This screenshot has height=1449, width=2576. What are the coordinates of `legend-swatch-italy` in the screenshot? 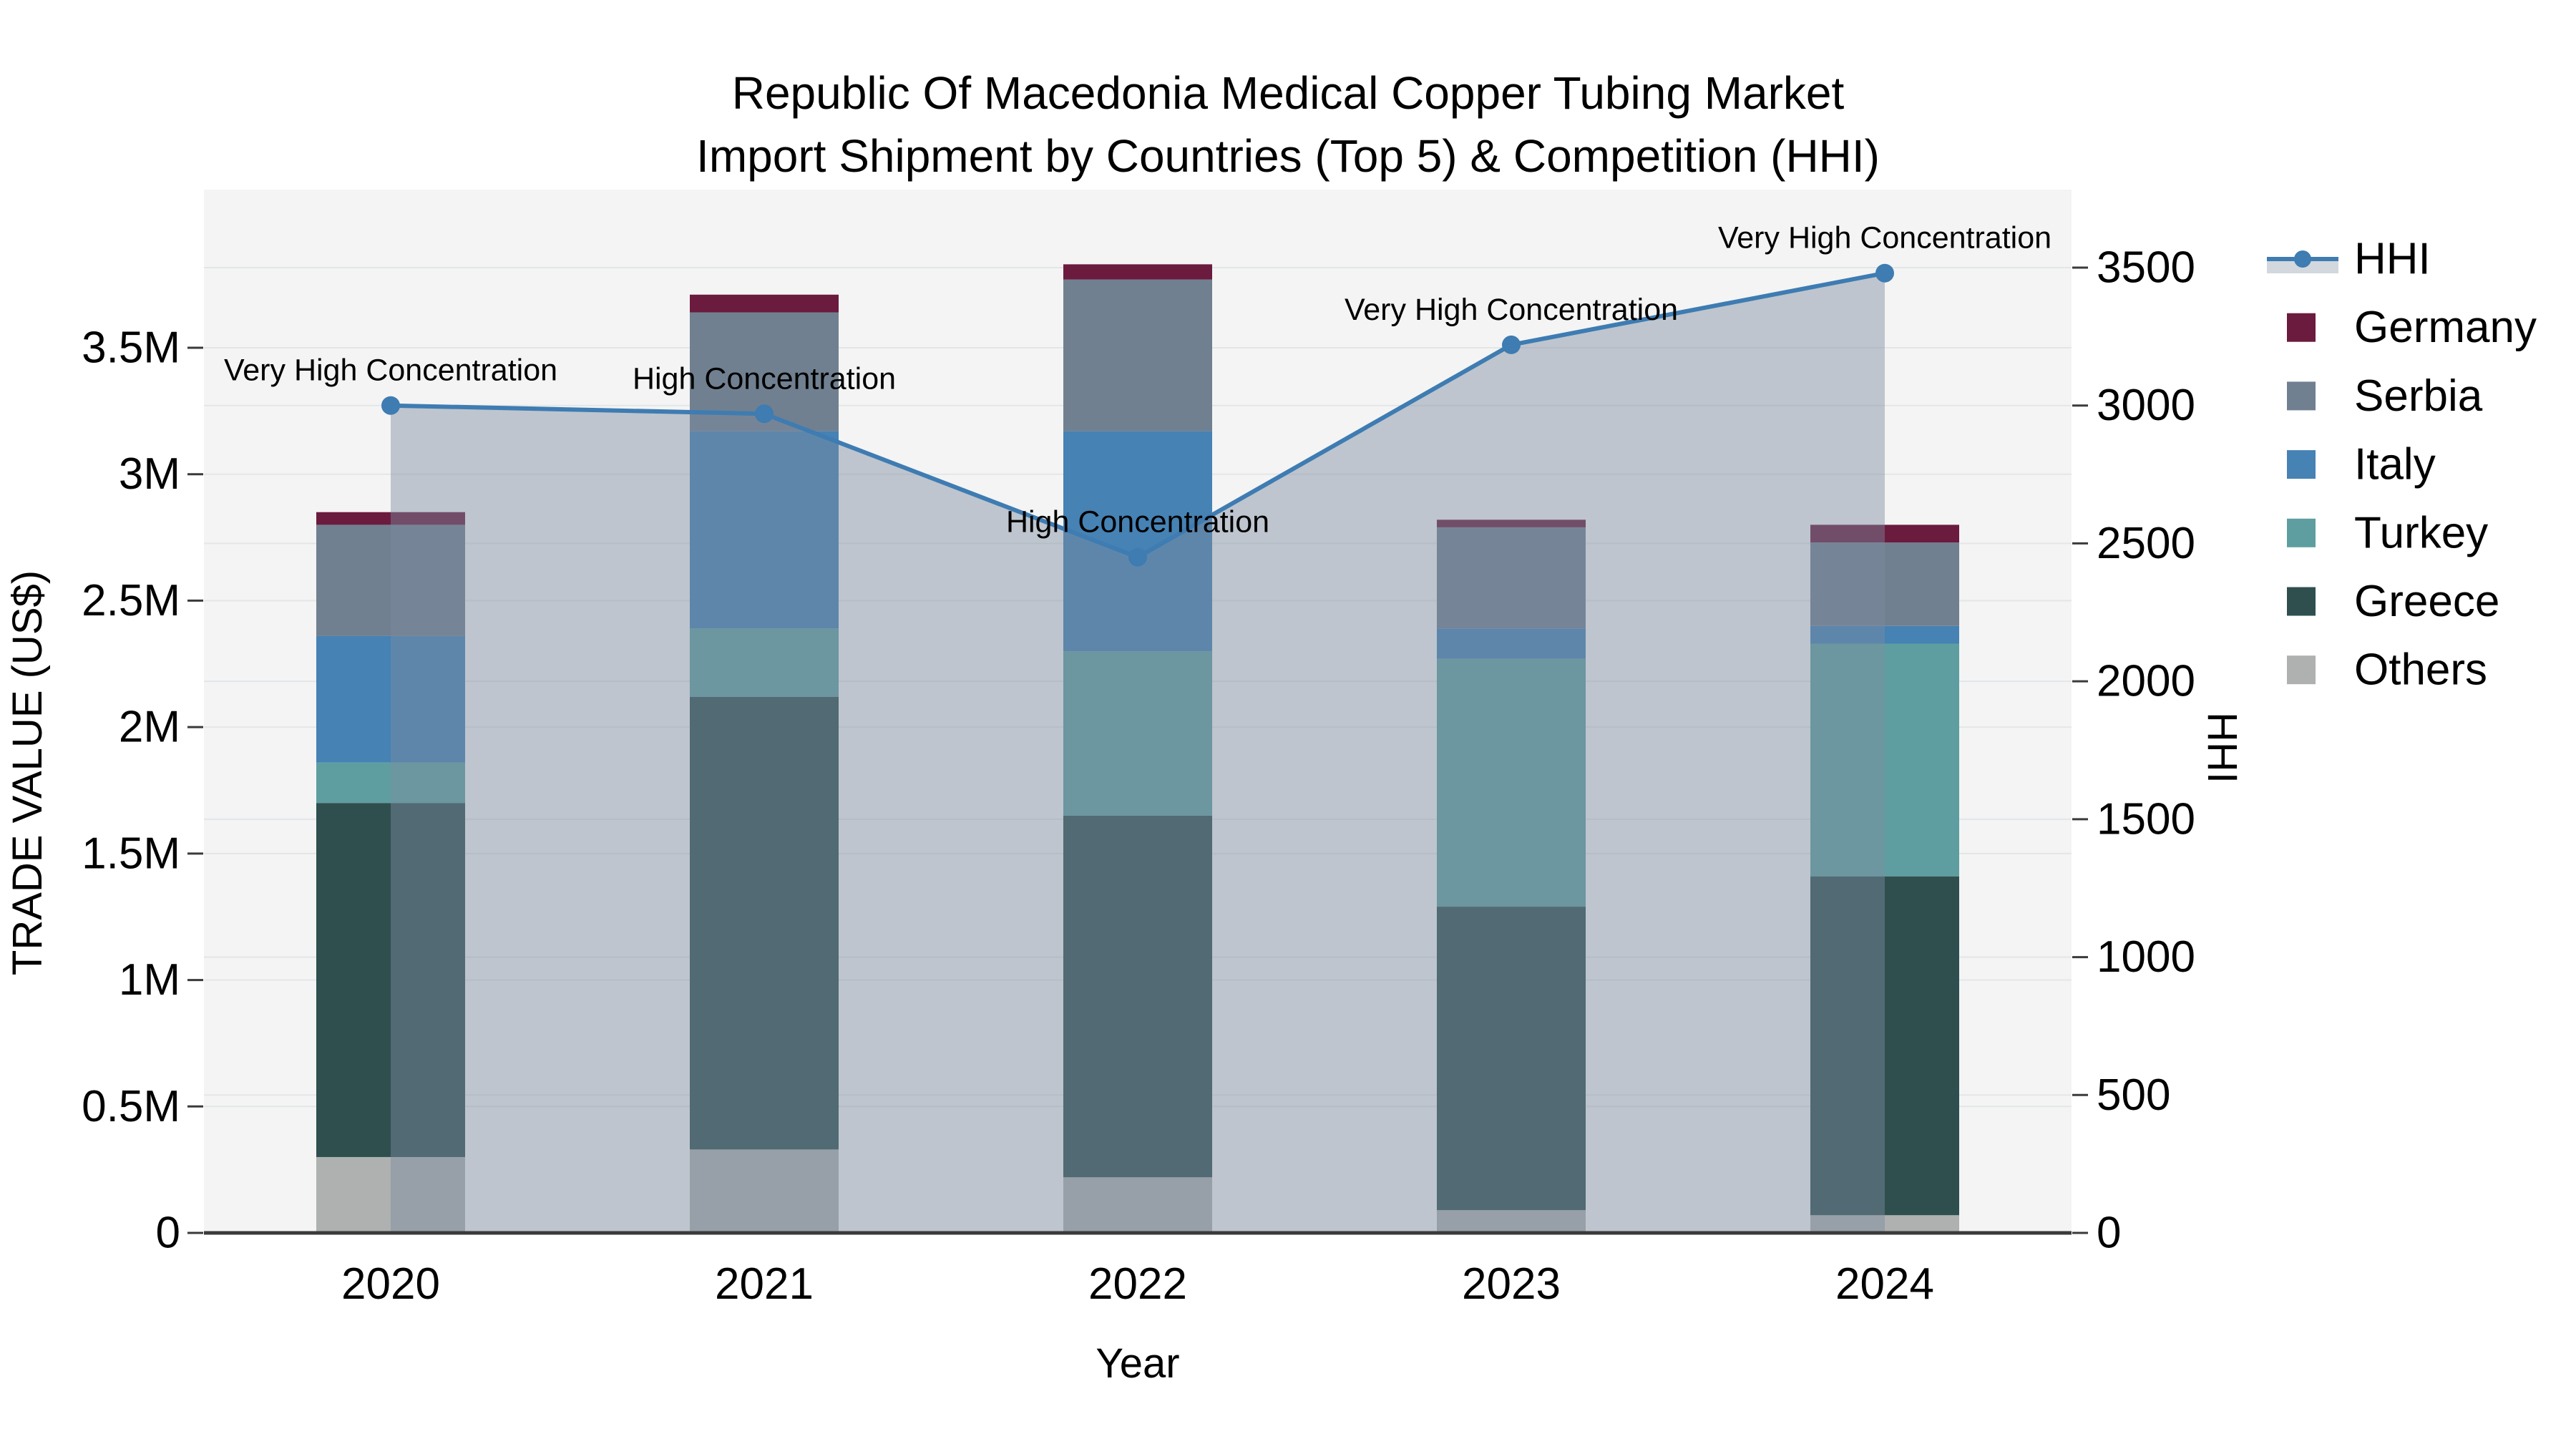 It's located at (2301, 464).